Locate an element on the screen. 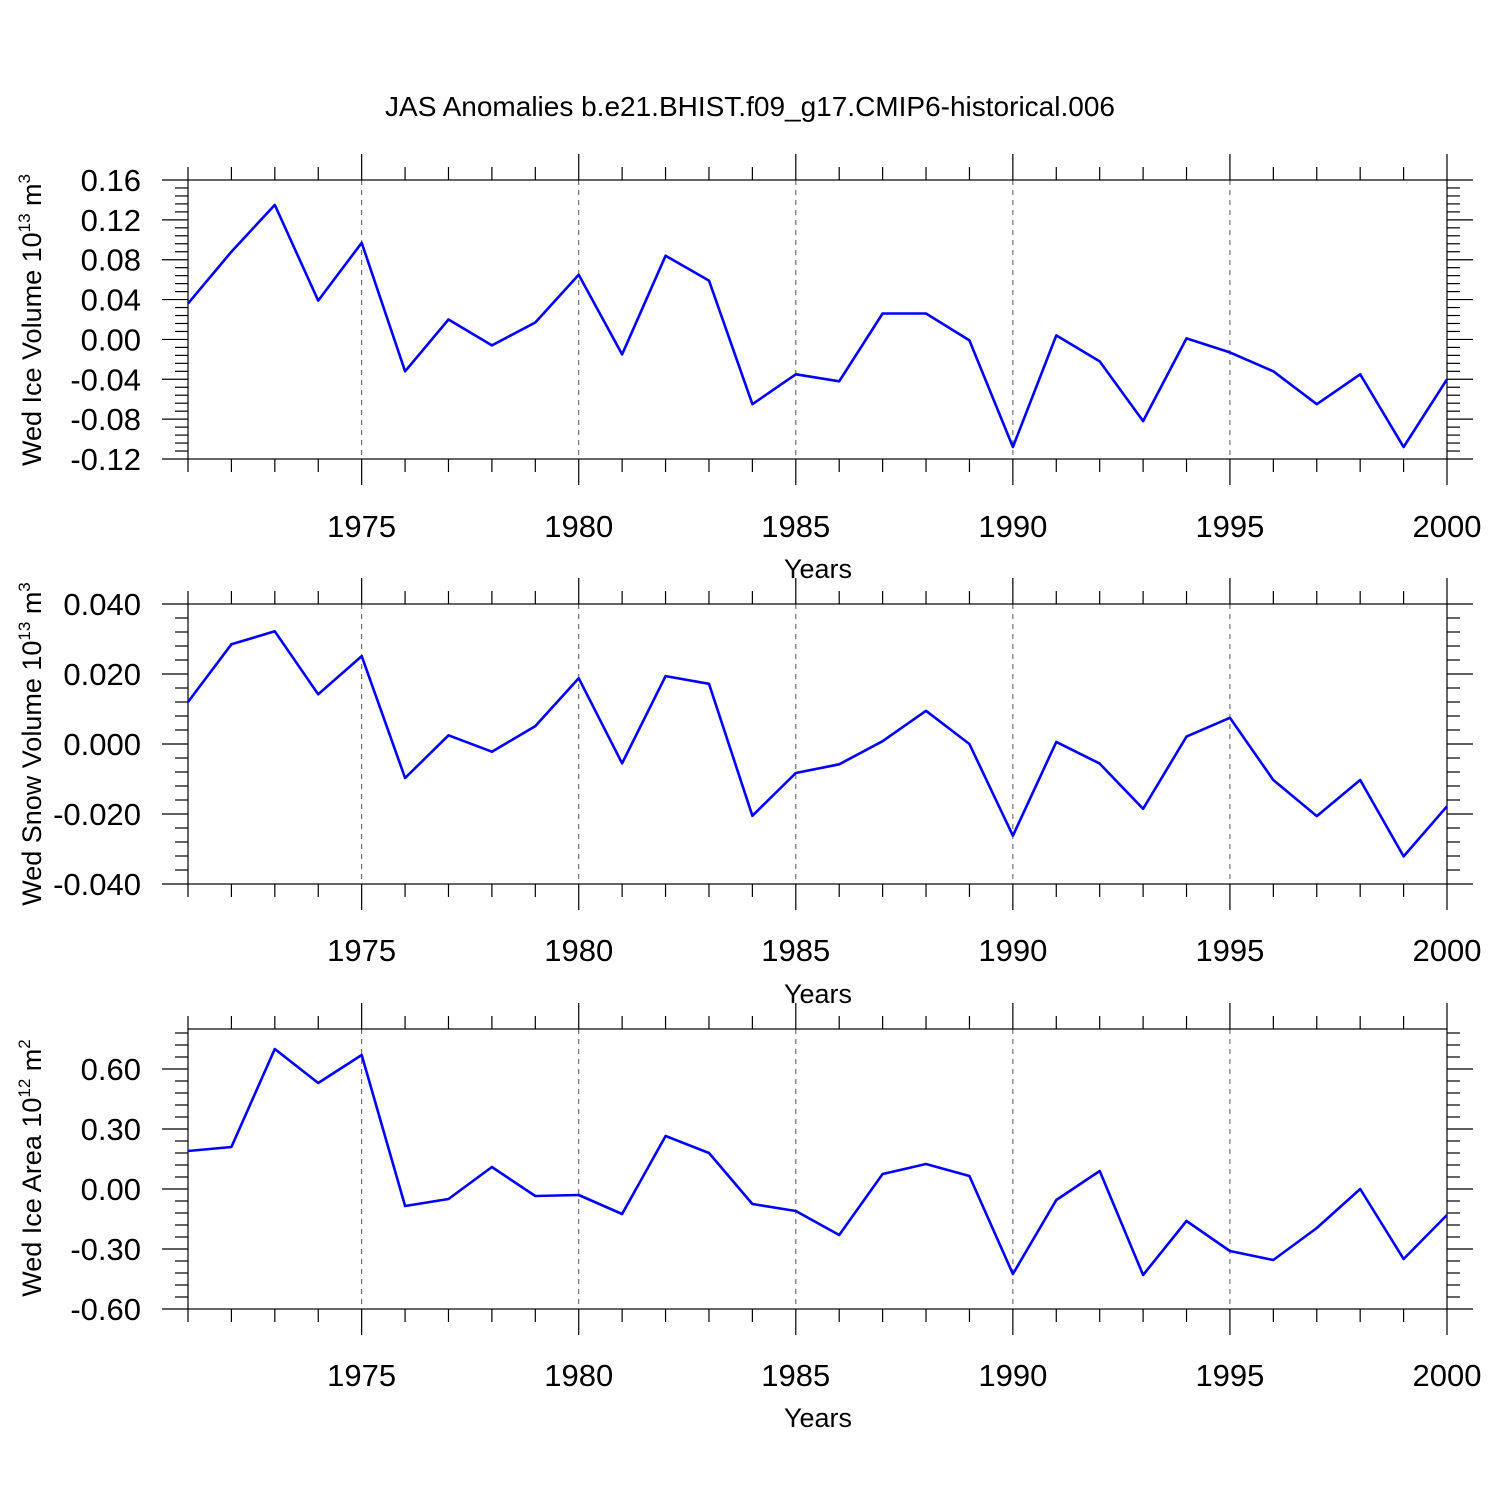  y-axis-label: Wed Ice Area 1012 m2 is located at coordinates (31, 1168).